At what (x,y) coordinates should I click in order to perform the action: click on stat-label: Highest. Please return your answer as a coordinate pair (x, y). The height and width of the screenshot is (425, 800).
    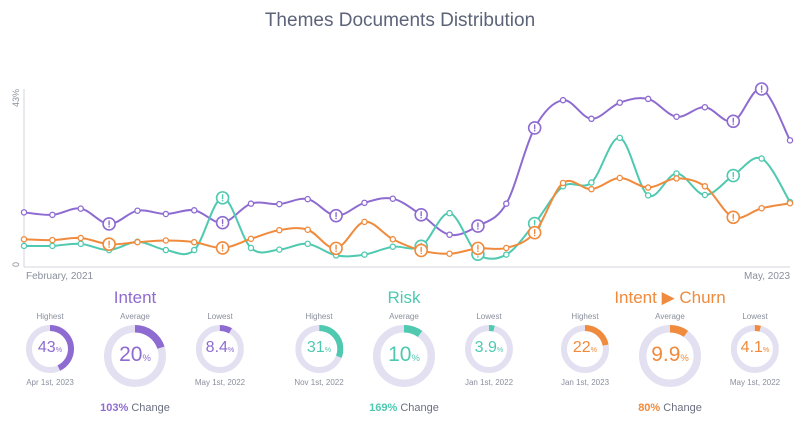
    Looking at the image, I should click on (319, 316).